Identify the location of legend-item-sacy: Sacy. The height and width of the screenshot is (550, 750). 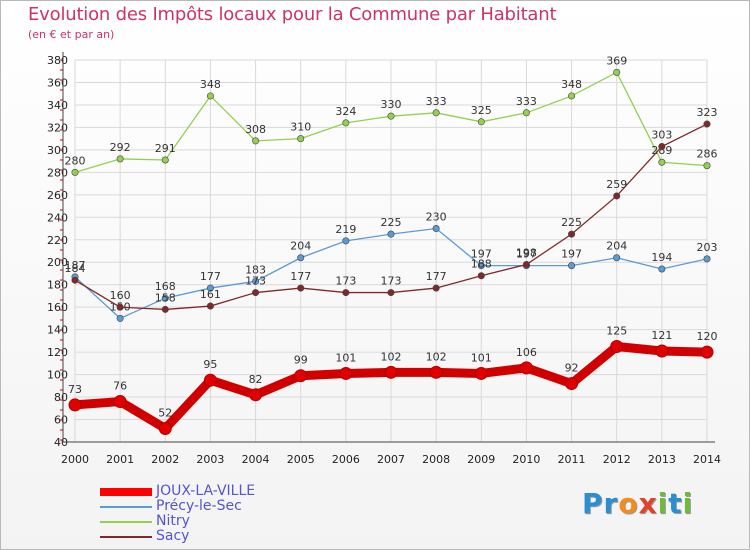
(177, 536).